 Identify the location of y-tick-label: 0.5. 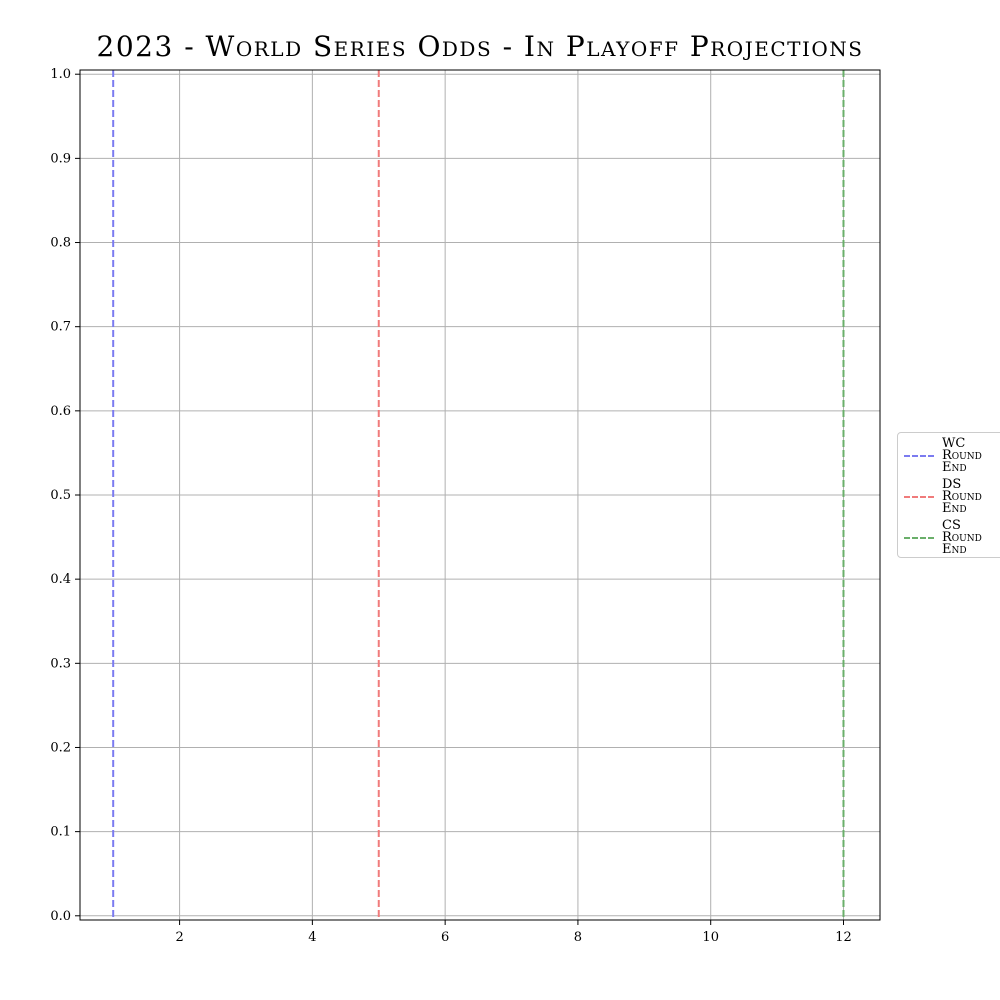
(60, 495).